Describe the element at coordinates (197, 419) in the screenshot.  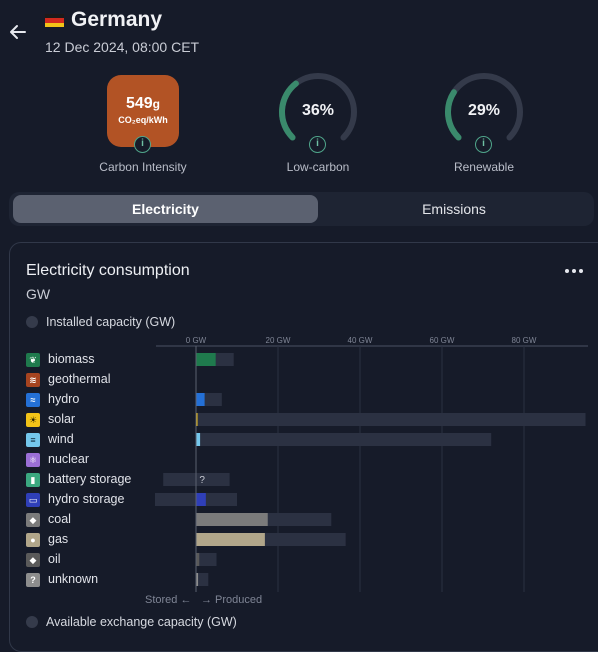
I see `production-bar-solar` at that location.